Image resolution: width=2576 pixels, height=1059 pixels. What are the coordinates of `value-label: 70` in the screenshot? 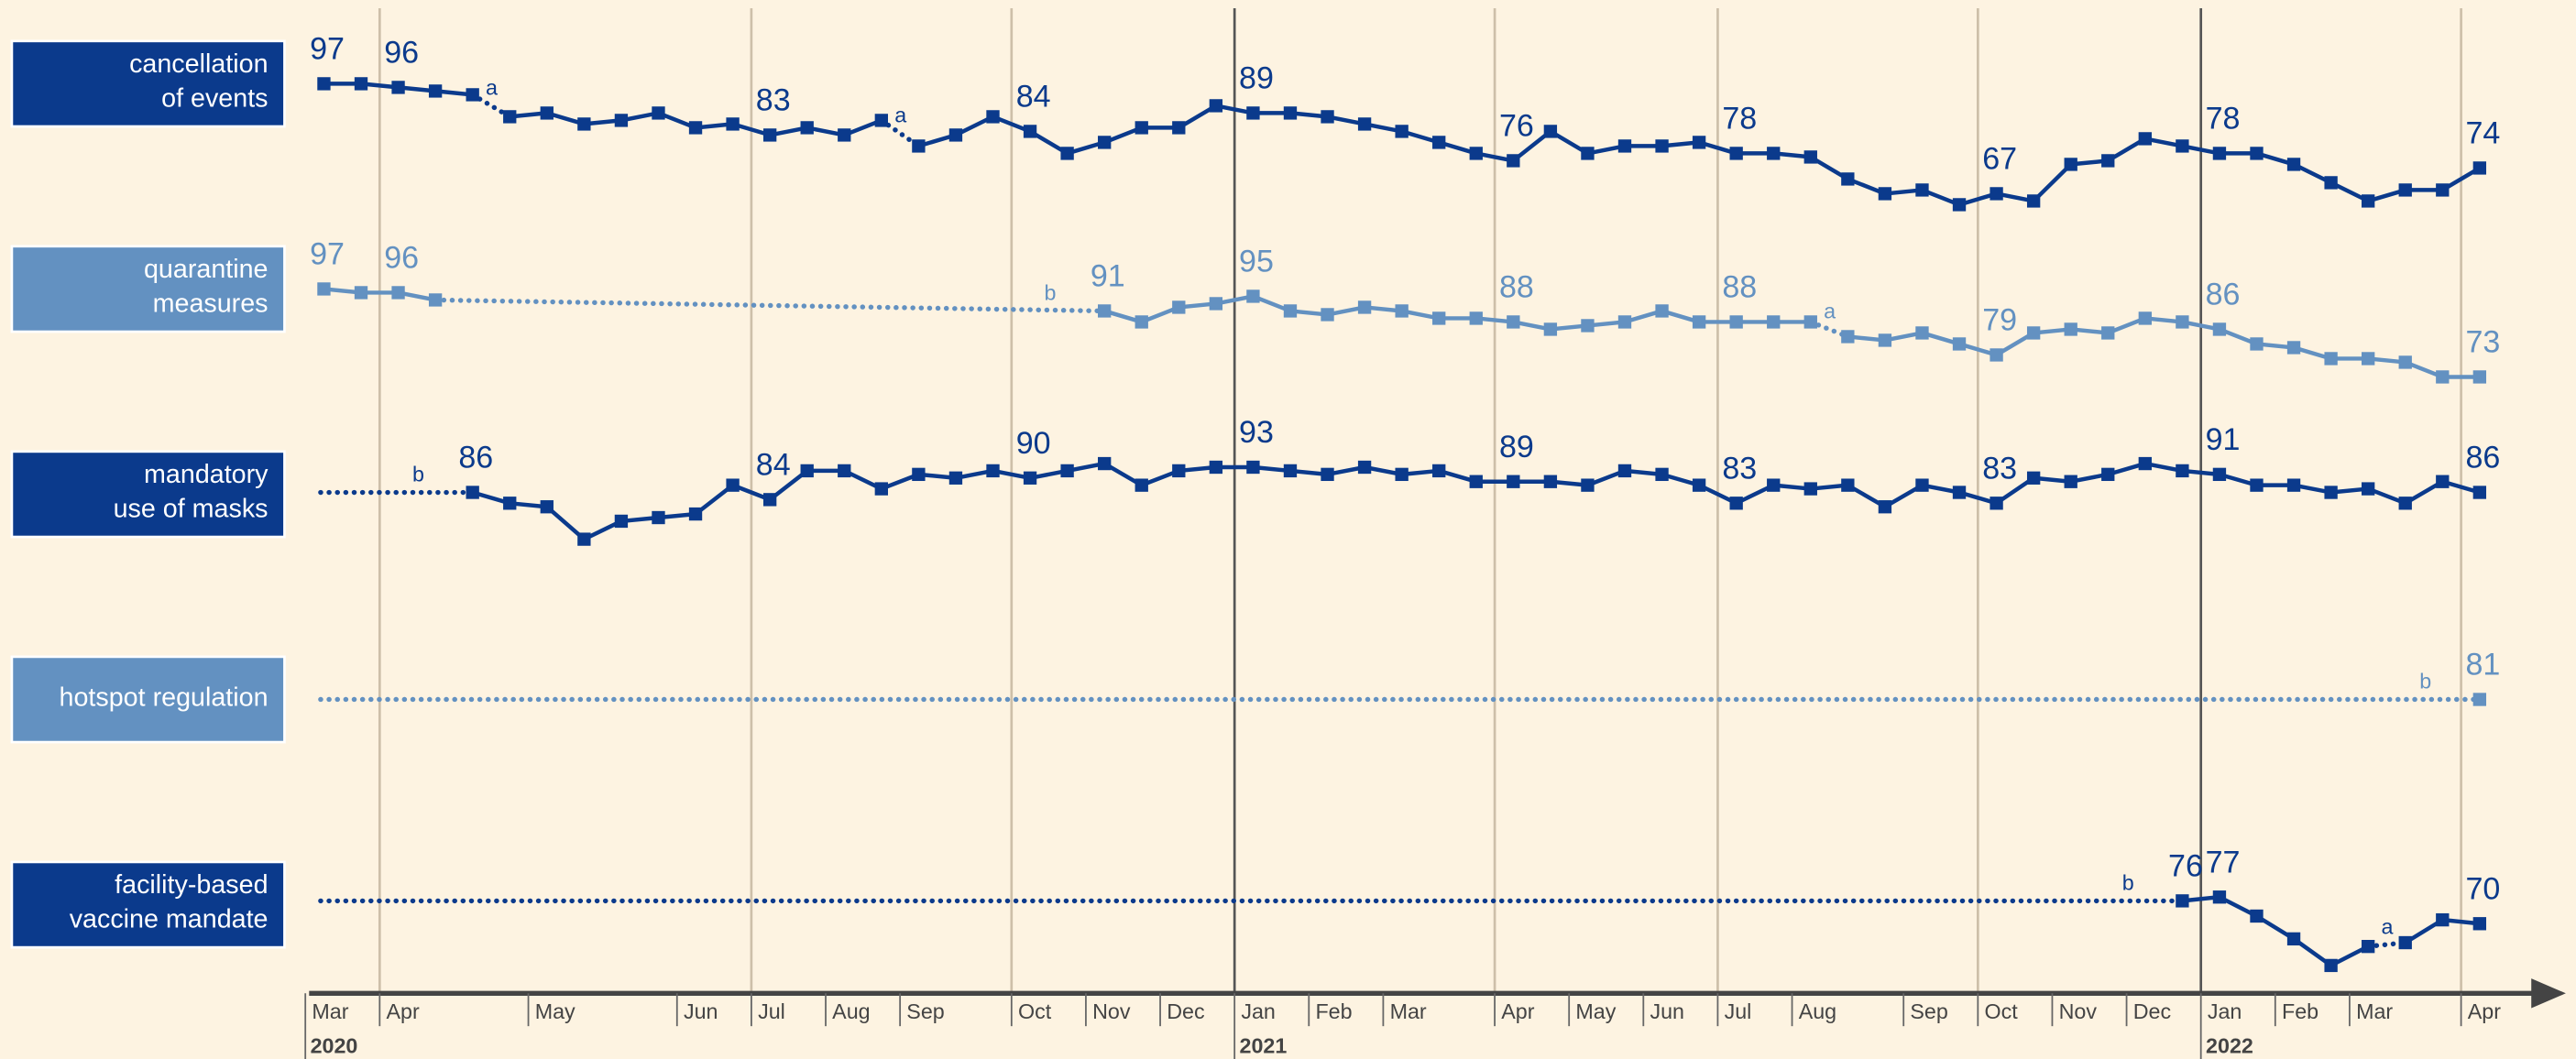 It's located at (2482, 888).